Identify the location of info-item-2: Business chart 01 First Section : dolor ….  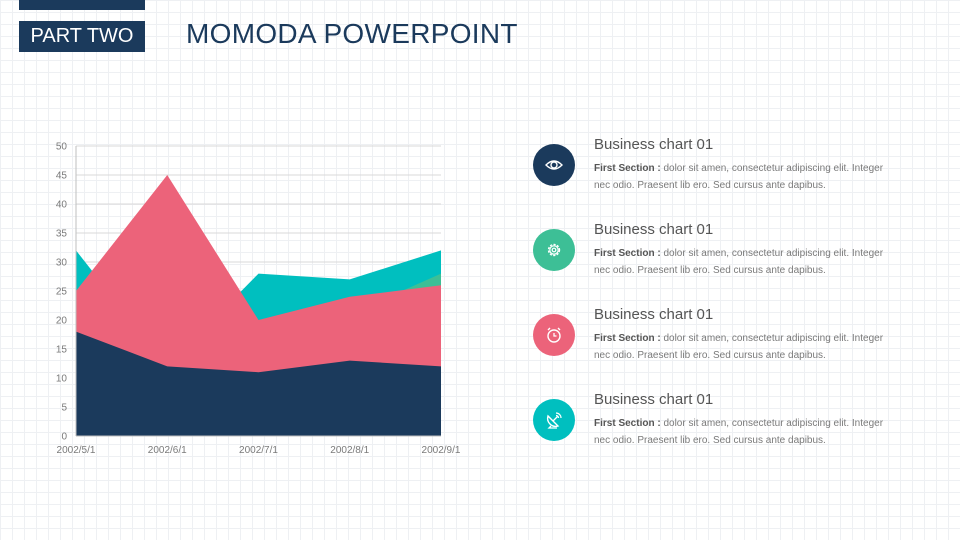
(713, 260).